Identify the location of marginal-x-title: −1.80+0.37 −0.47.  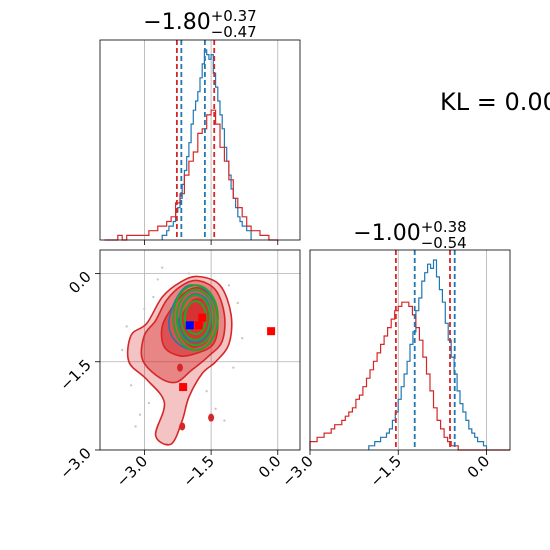
(199, 24).